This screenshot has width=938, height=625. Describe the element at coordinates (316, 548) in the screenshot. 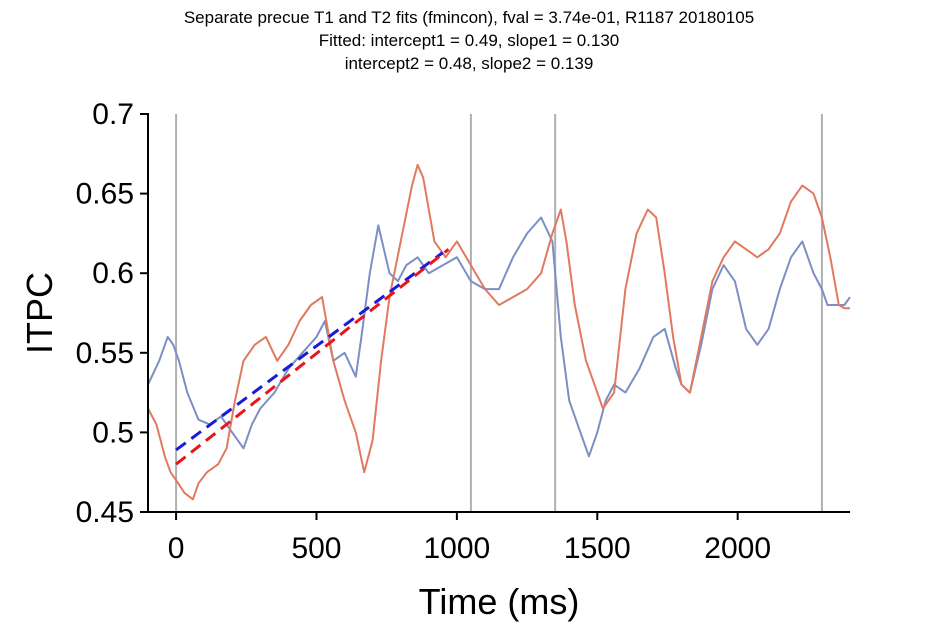

I see `x-tick-label-1: 500` at that location.